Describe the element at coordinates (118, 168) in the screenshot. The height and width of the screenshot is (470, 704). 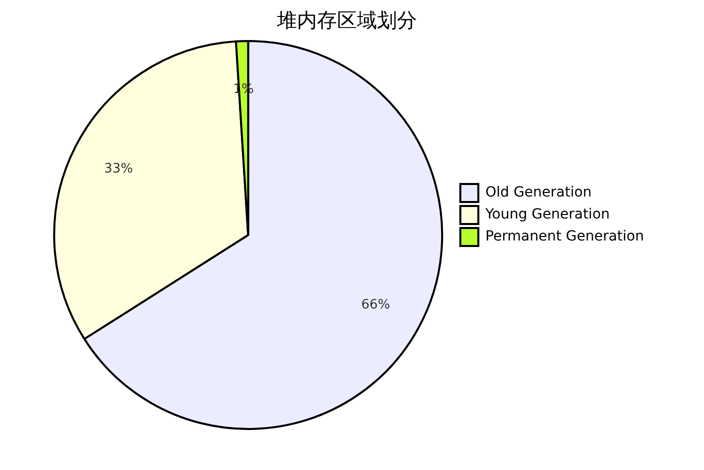
I see `data-label: 33%` at that location.